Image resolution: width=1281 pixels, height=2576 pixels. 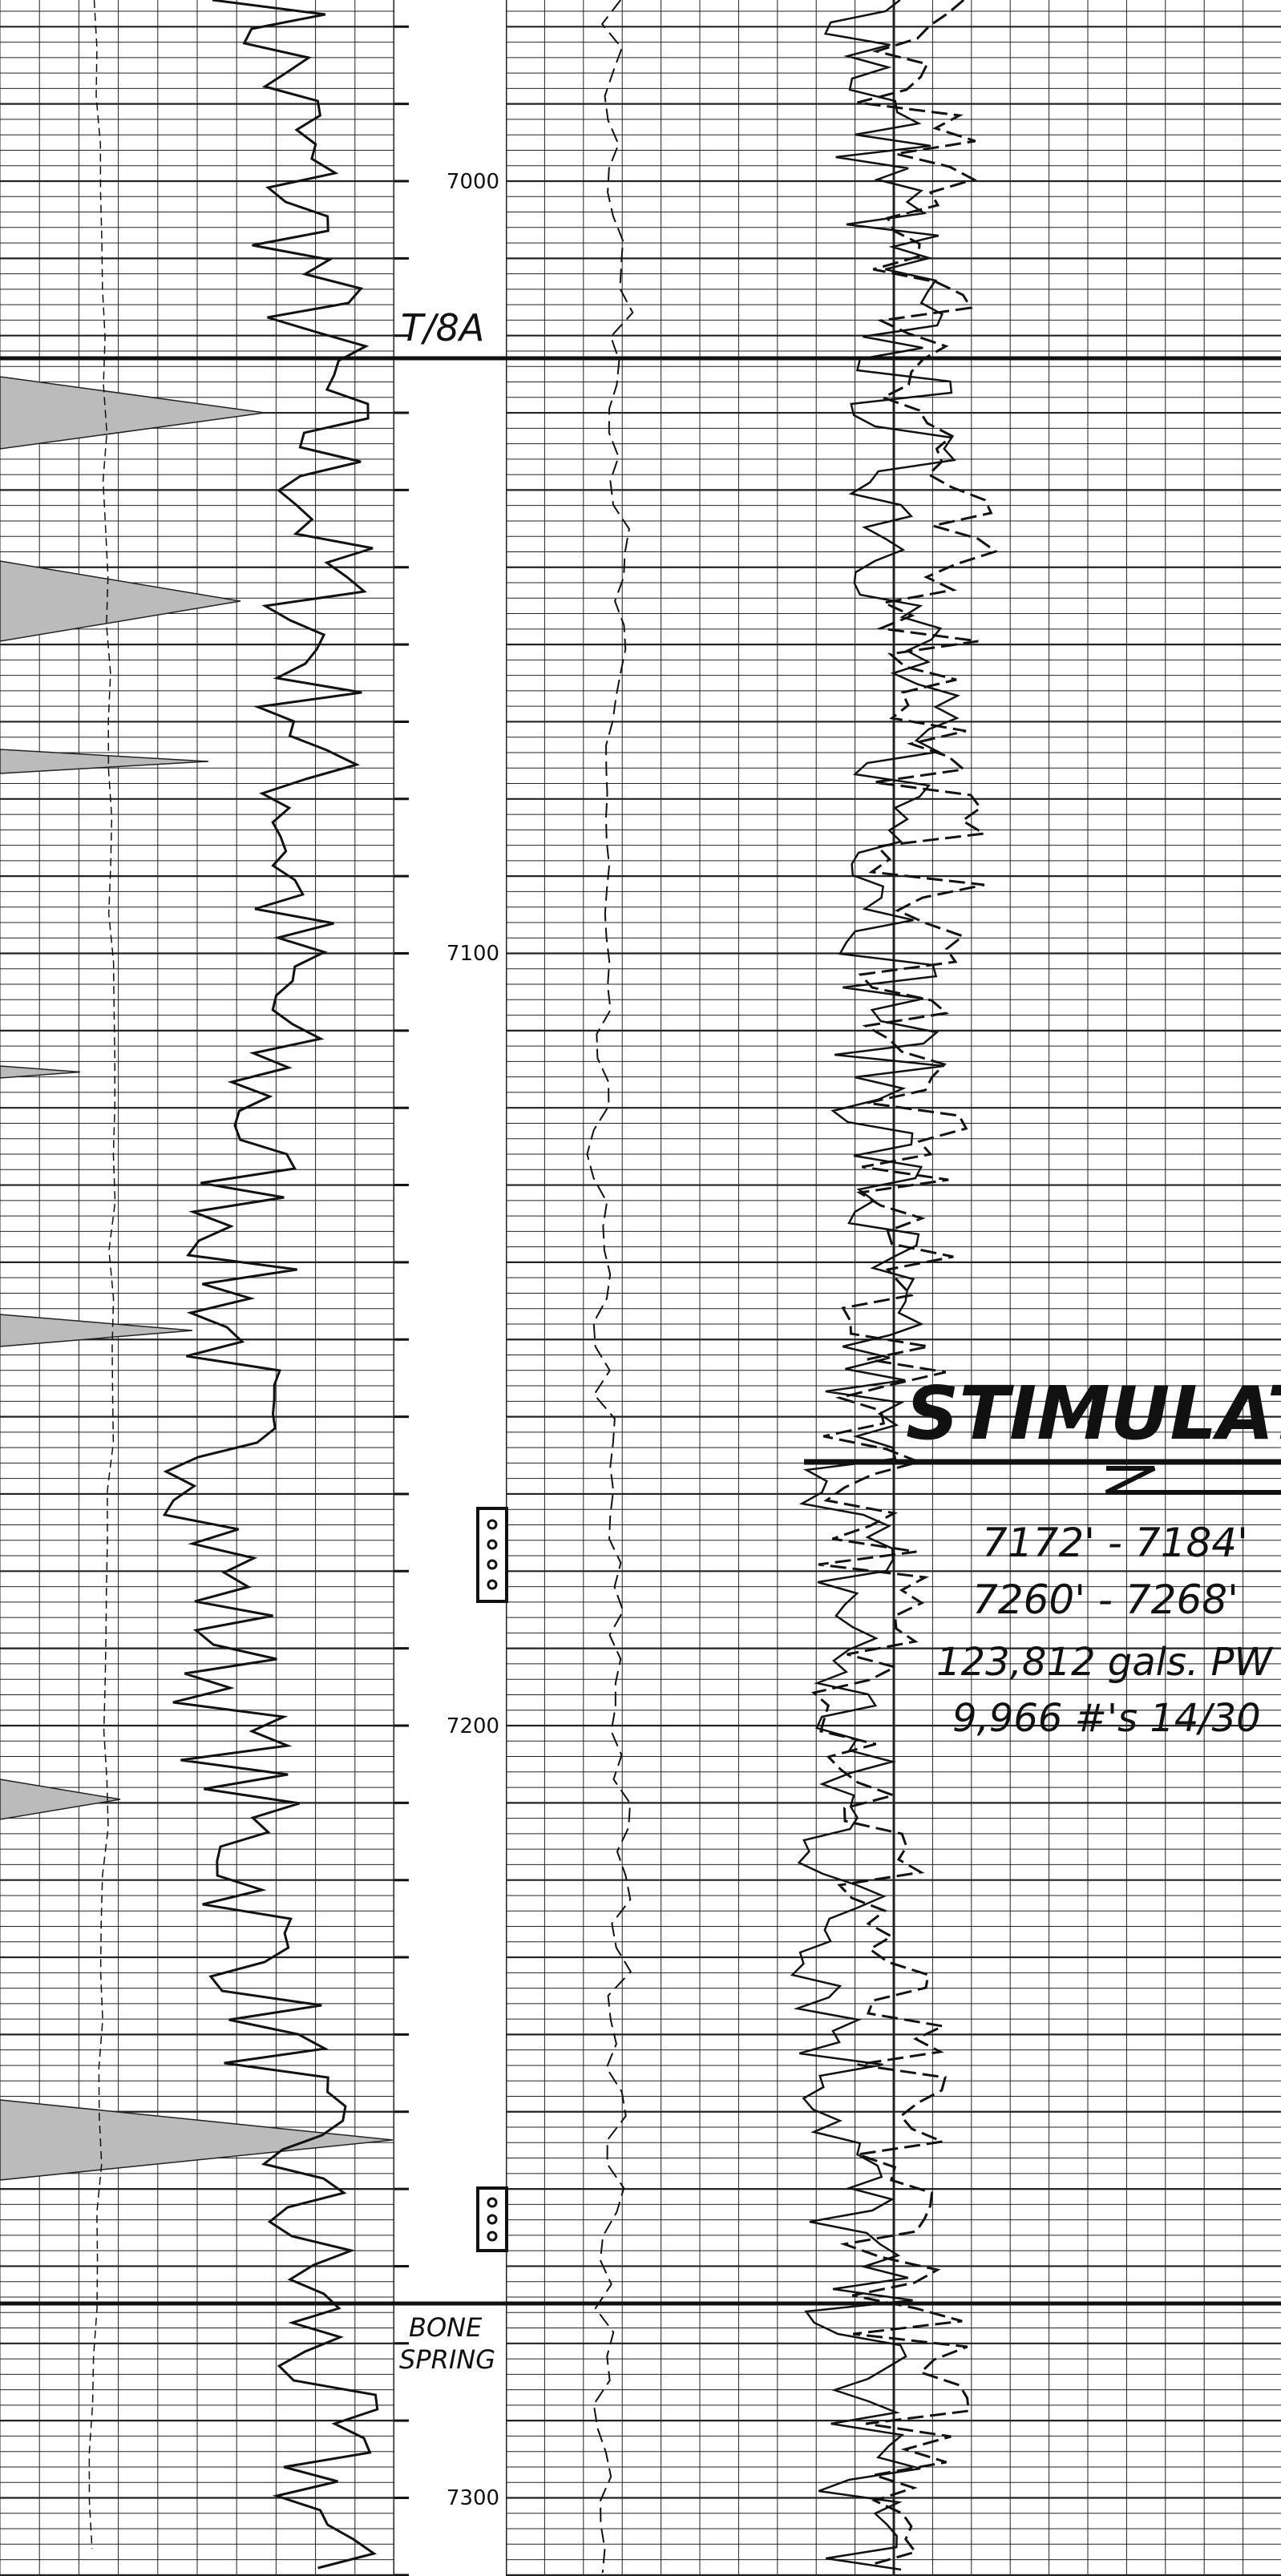 What do you see at coordinates (450, 1288) in the screenshot?
I see `depth-track` at bounding box center [450, 1288].